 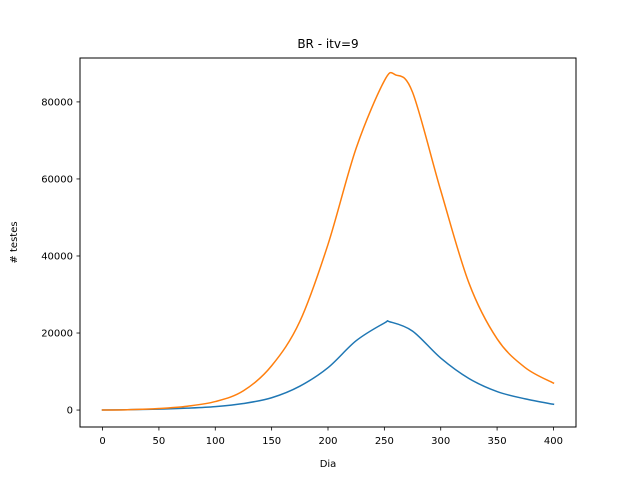 I want to click on x-tick-label: 400, so click(x=553, y=441).